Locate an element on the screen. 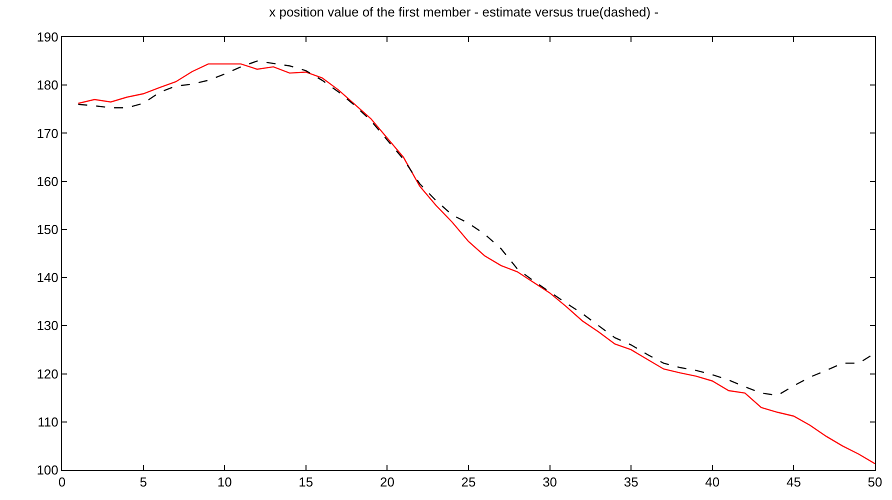 Image resolution: width=892 pixels, height=500 pixels. chart-title: x position value of the first member - estimate versus true(dashed) - is located at coordinates (464, 12).